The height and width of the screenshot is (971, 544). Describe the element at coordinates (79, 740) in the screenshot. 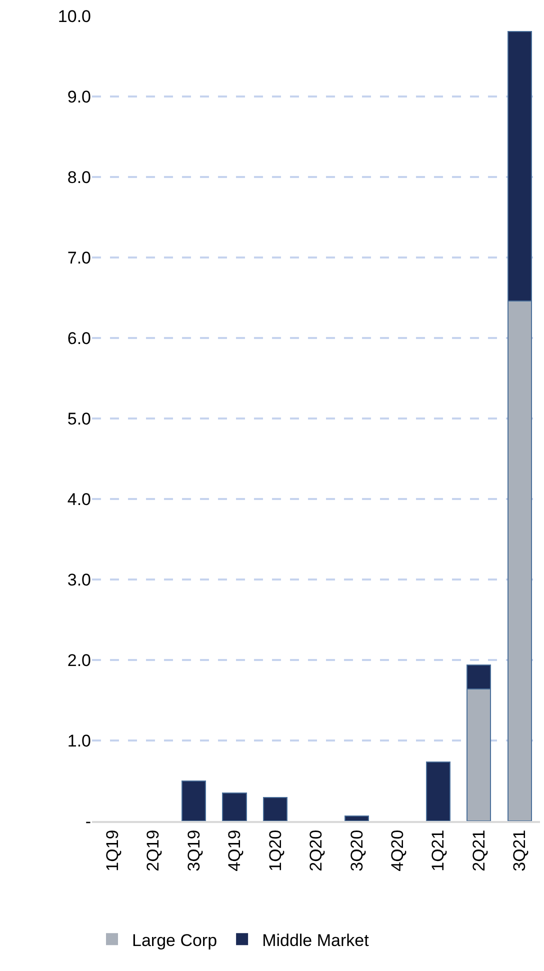

I see `y-tick-label: 1.0` at that location.